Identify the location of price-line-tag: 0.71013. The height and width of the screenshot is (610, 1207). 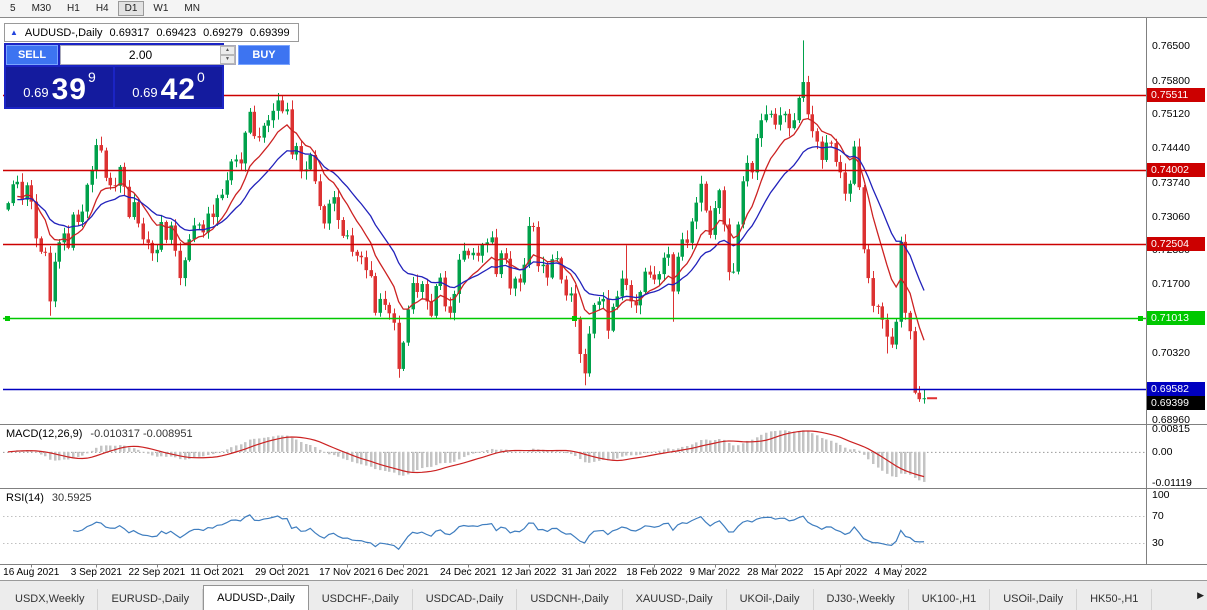
(1176, 318).